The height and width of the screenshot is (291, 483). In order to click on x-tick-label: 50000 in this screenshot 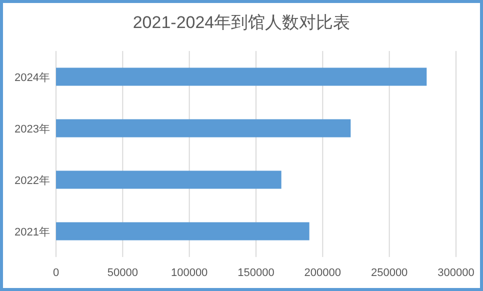, I will do `click(122, 273)`.